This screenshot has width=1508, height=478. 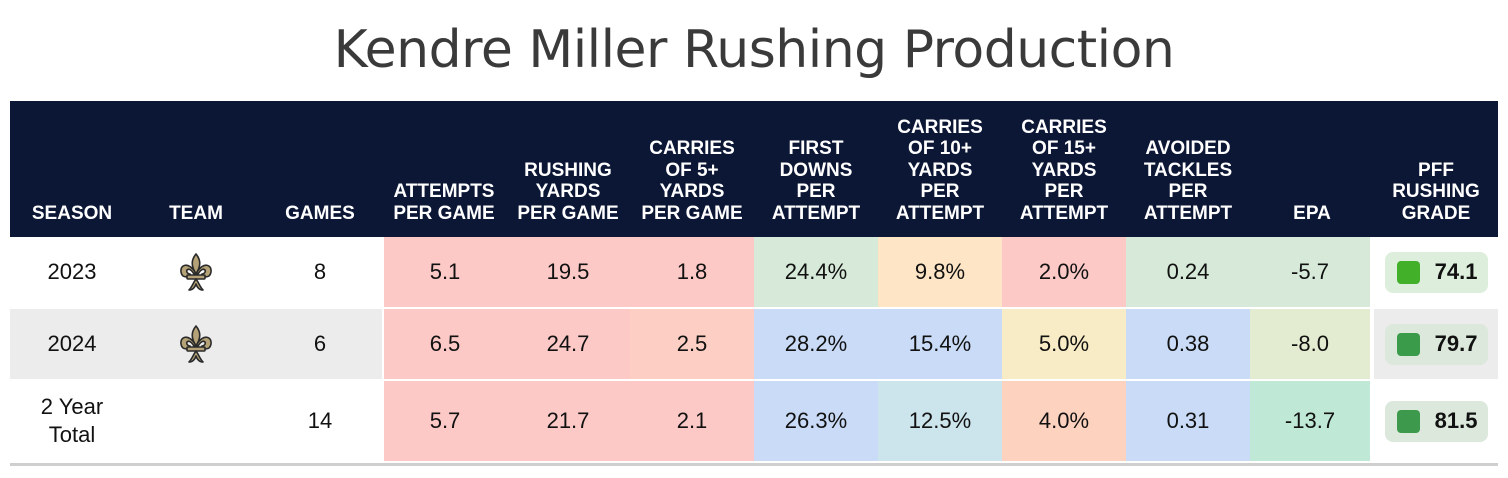 What do you see at coordinates (320, 169) in the screenshot?
I see `header-games: GAMES` at bounding box center [320, 169].